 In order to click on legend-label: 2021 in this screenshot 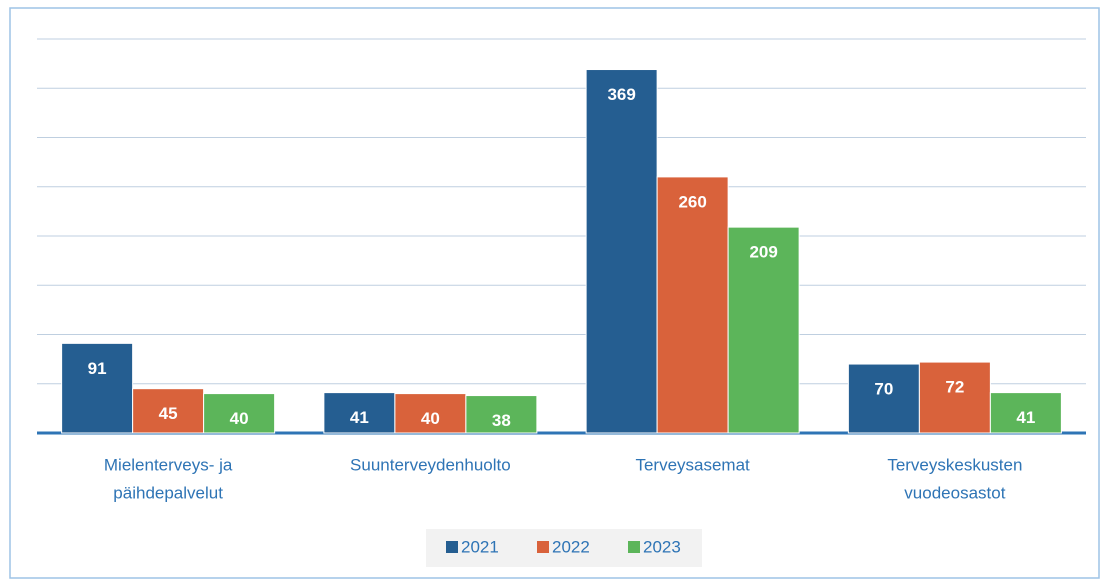, I will do `click(480, 546)`.